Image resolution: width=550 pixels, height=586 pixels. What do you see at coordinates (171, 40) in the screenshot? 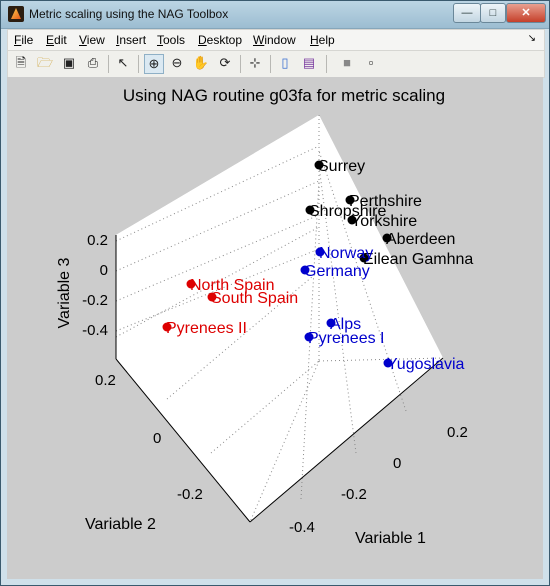
I see `menu-tools: Tools` at bounding box center [171, 40].